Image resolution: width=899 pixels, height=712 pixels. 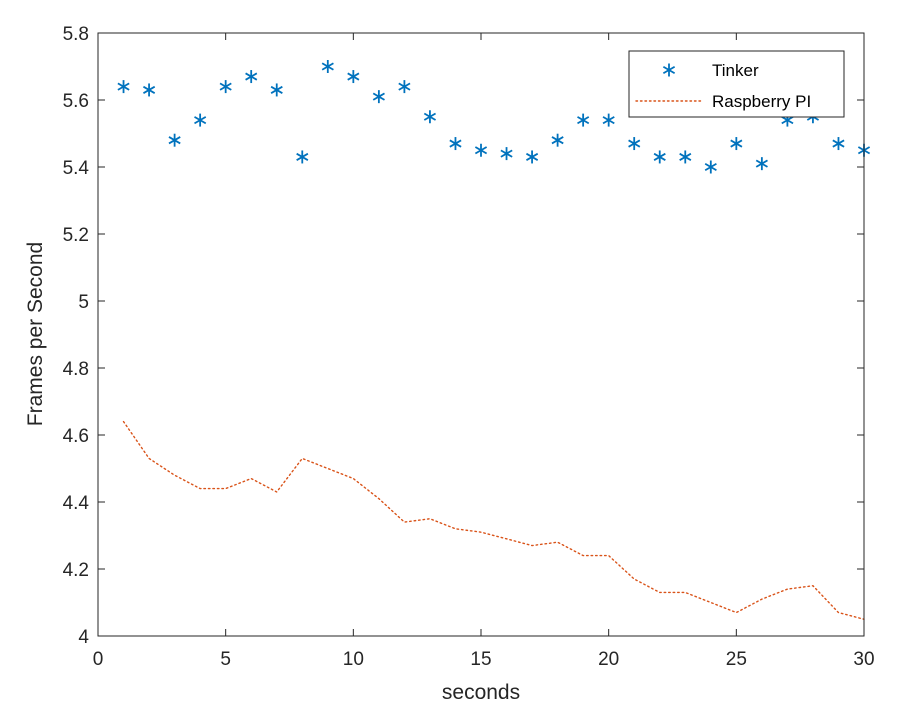 I want to click on y-tick-label: 4.4, so click(x=76, y=503).